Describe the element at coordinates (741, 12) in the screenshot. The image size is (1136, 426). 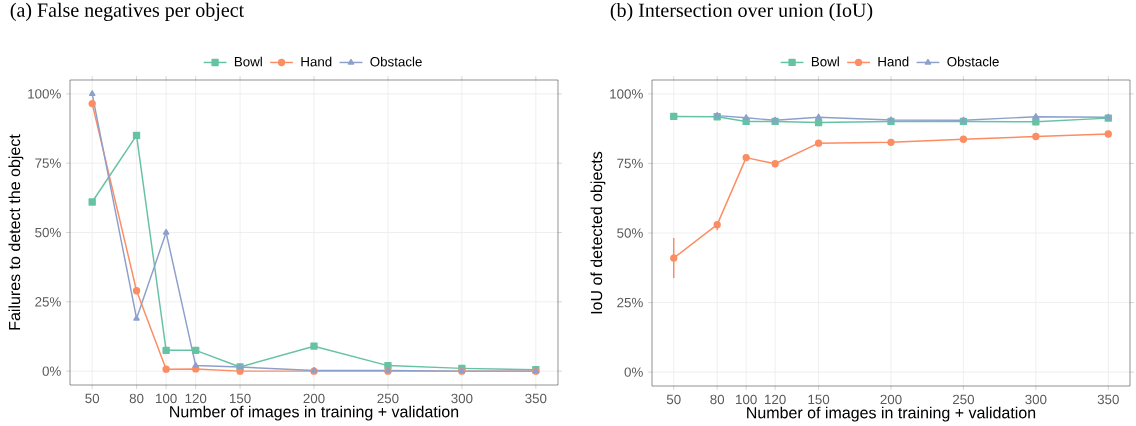
I see `chart-title: (b) Intersection over union (IoU)` at that location.